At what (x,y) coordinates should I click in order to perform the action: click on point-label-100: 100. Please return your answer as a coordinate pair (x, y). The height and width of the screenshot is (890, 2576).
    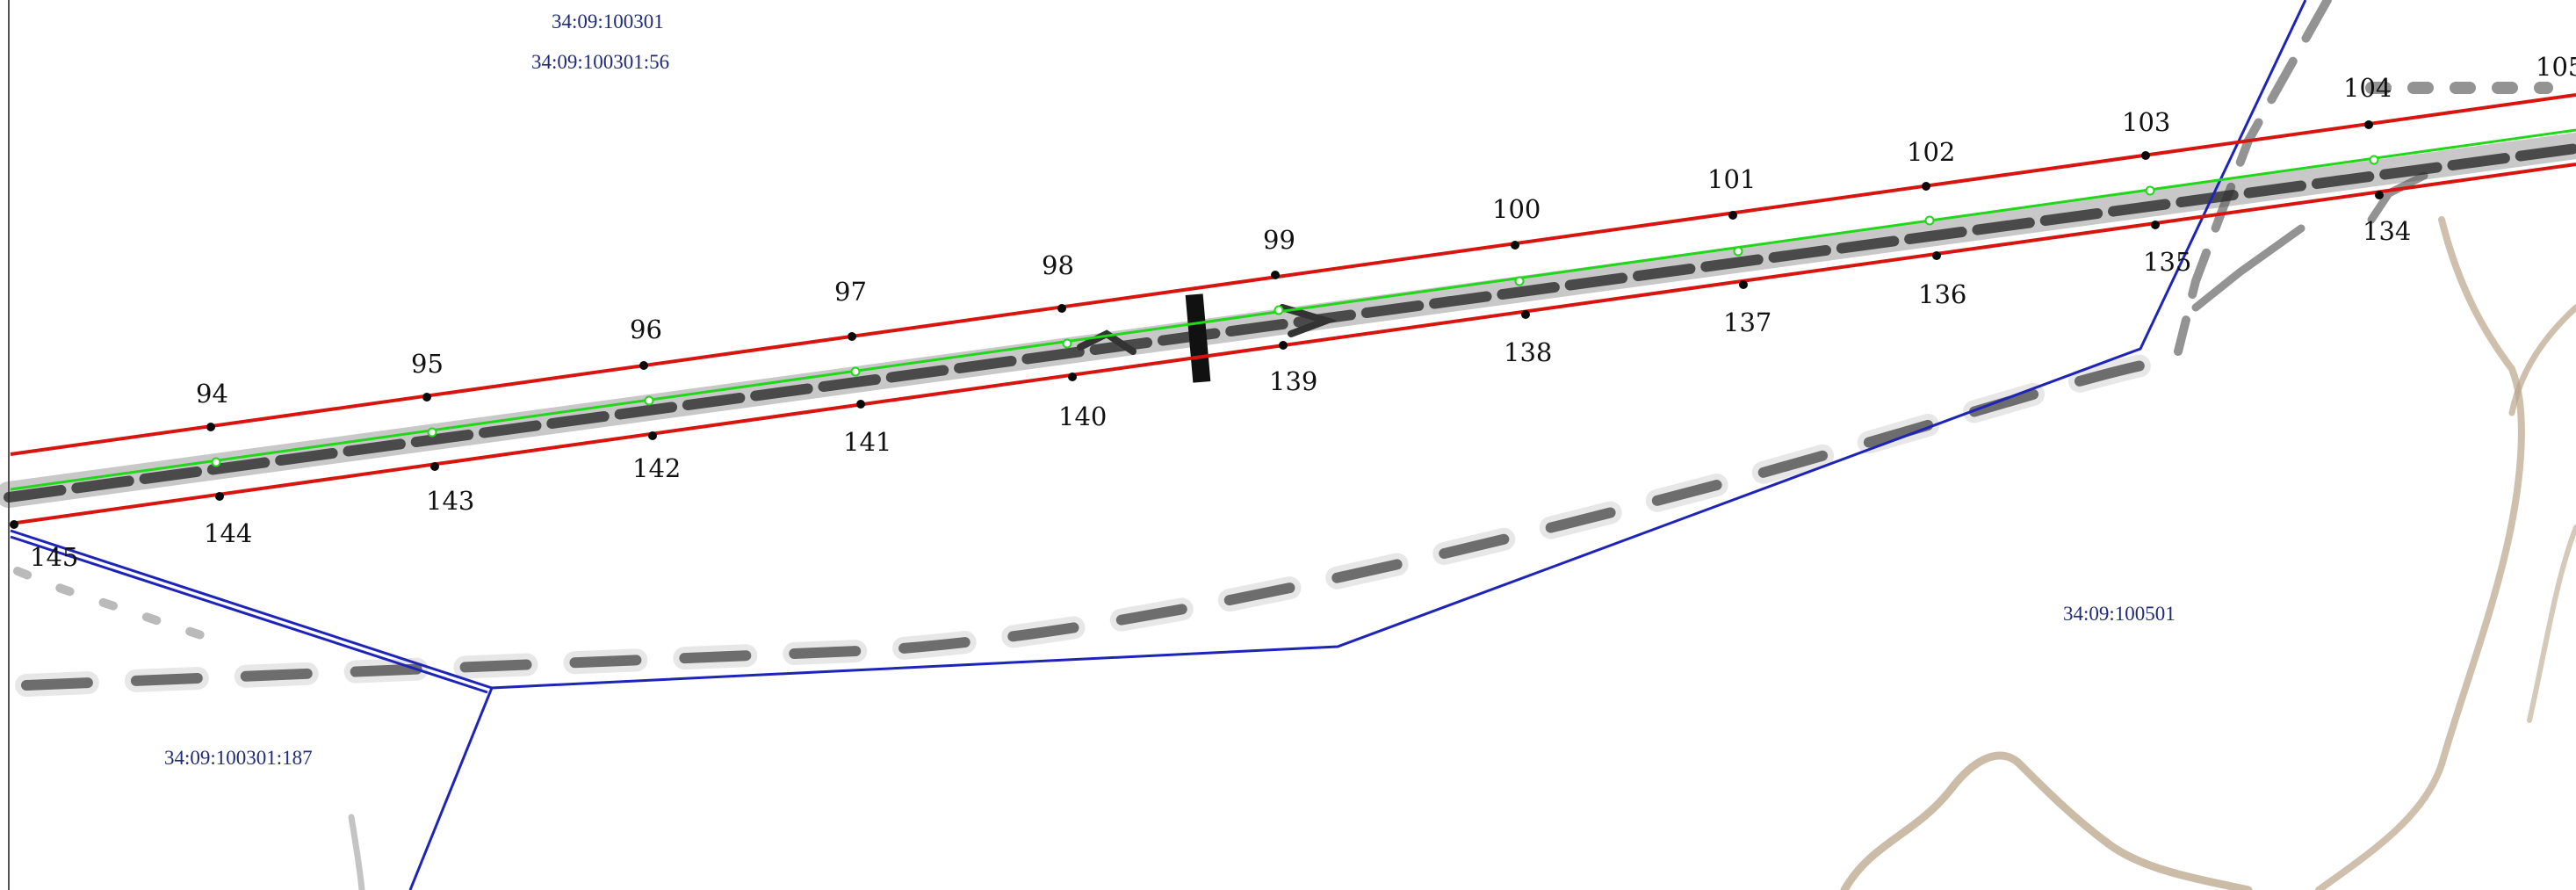
    Looking at the image, I should click on (1516, 209).